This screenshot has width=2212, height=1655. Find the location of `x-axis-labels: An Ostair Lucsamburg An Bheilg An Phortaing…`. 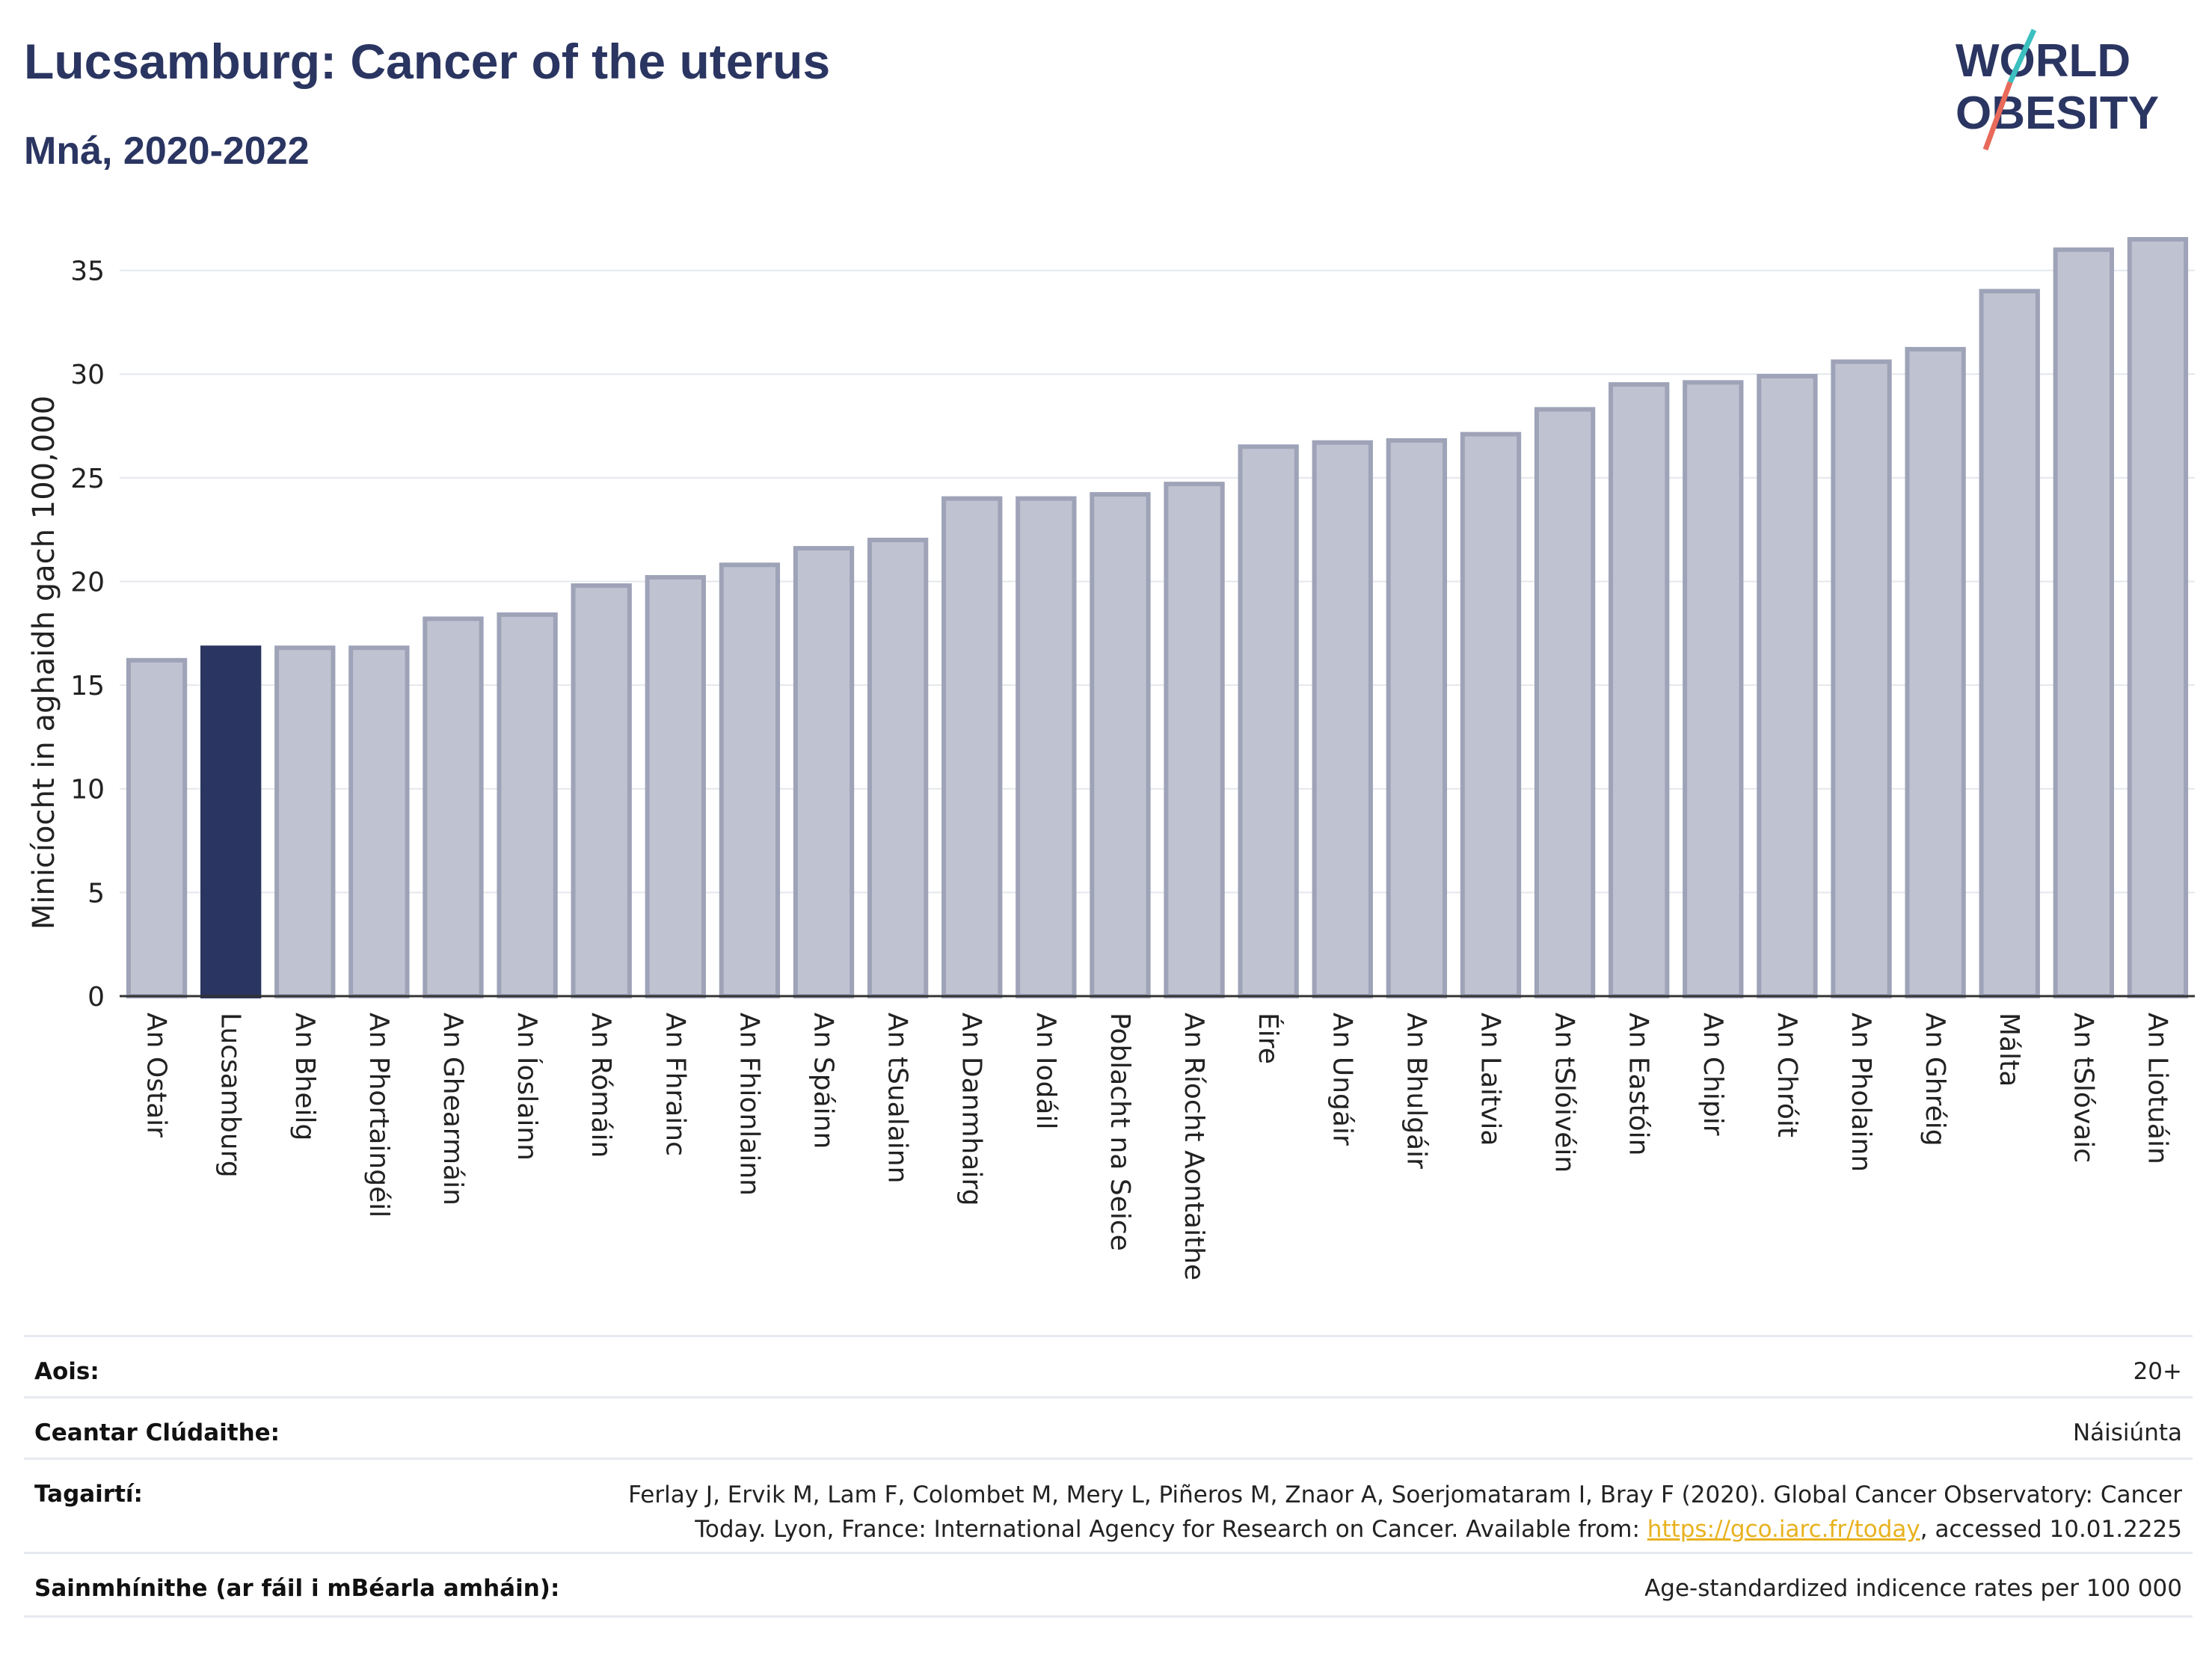

x-axis-labels: An Ostair Lucsamburg An Bheilg An Phortaing… is located at coordinates (1157, 1146).